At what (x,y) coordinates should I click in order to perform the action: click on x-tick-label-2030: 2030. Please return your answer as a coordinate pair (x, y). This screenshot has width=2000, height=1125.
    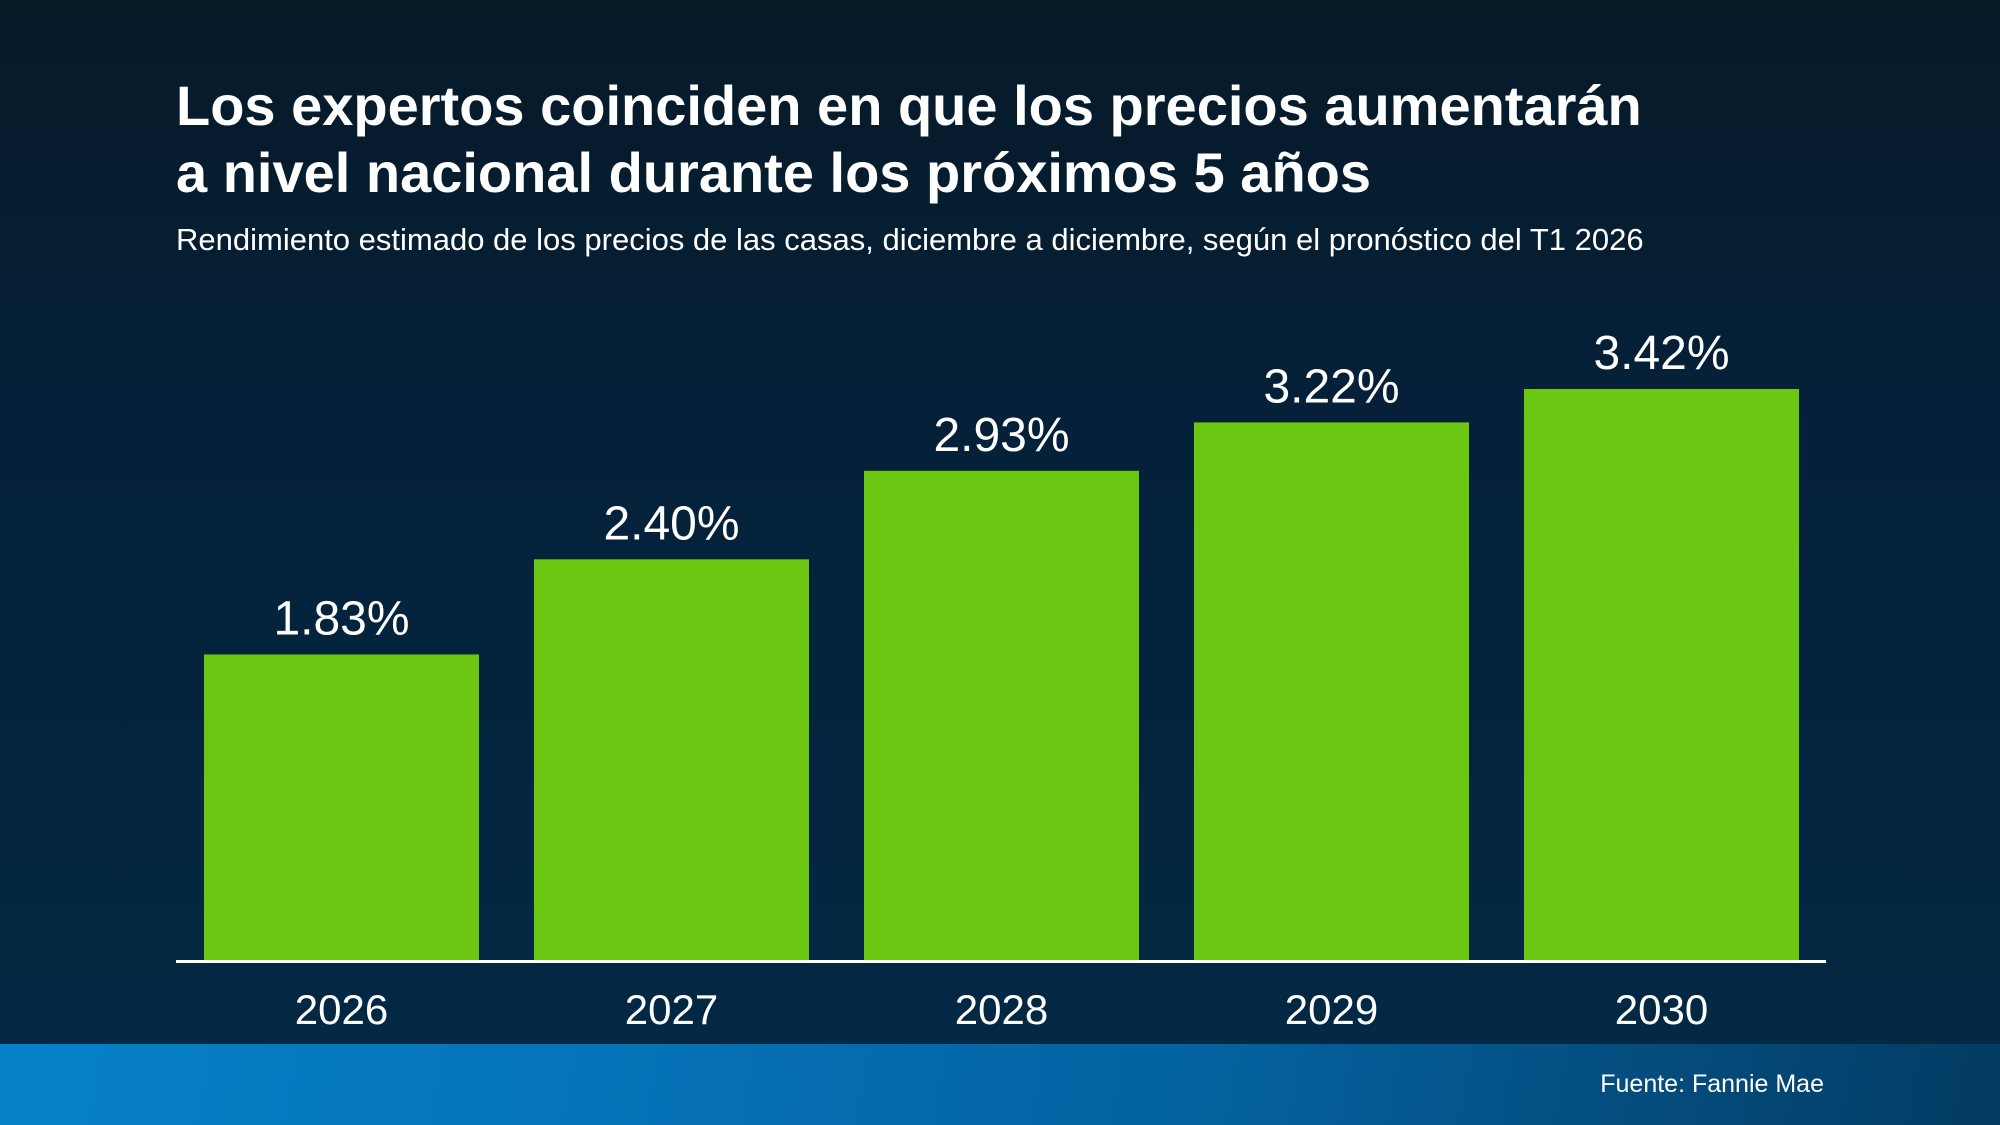
    Looking at the image, I should click on (1661, 1009).